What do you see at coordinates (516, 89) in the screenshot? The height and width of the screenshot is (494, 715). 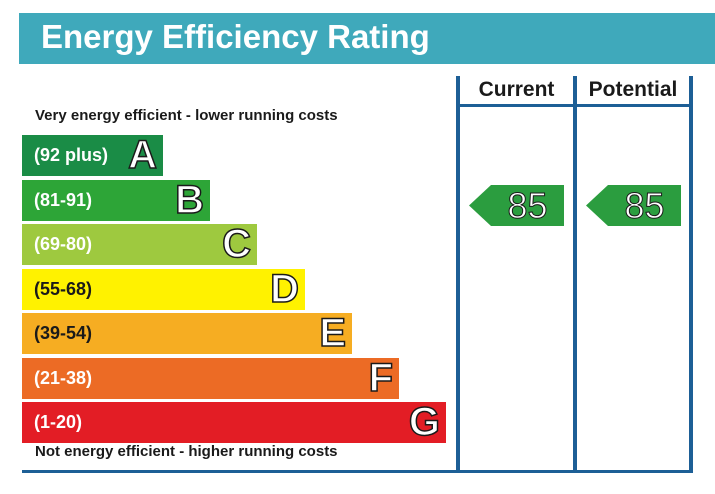 I see `current-column-header: Current` at bounding box center [516, 89].